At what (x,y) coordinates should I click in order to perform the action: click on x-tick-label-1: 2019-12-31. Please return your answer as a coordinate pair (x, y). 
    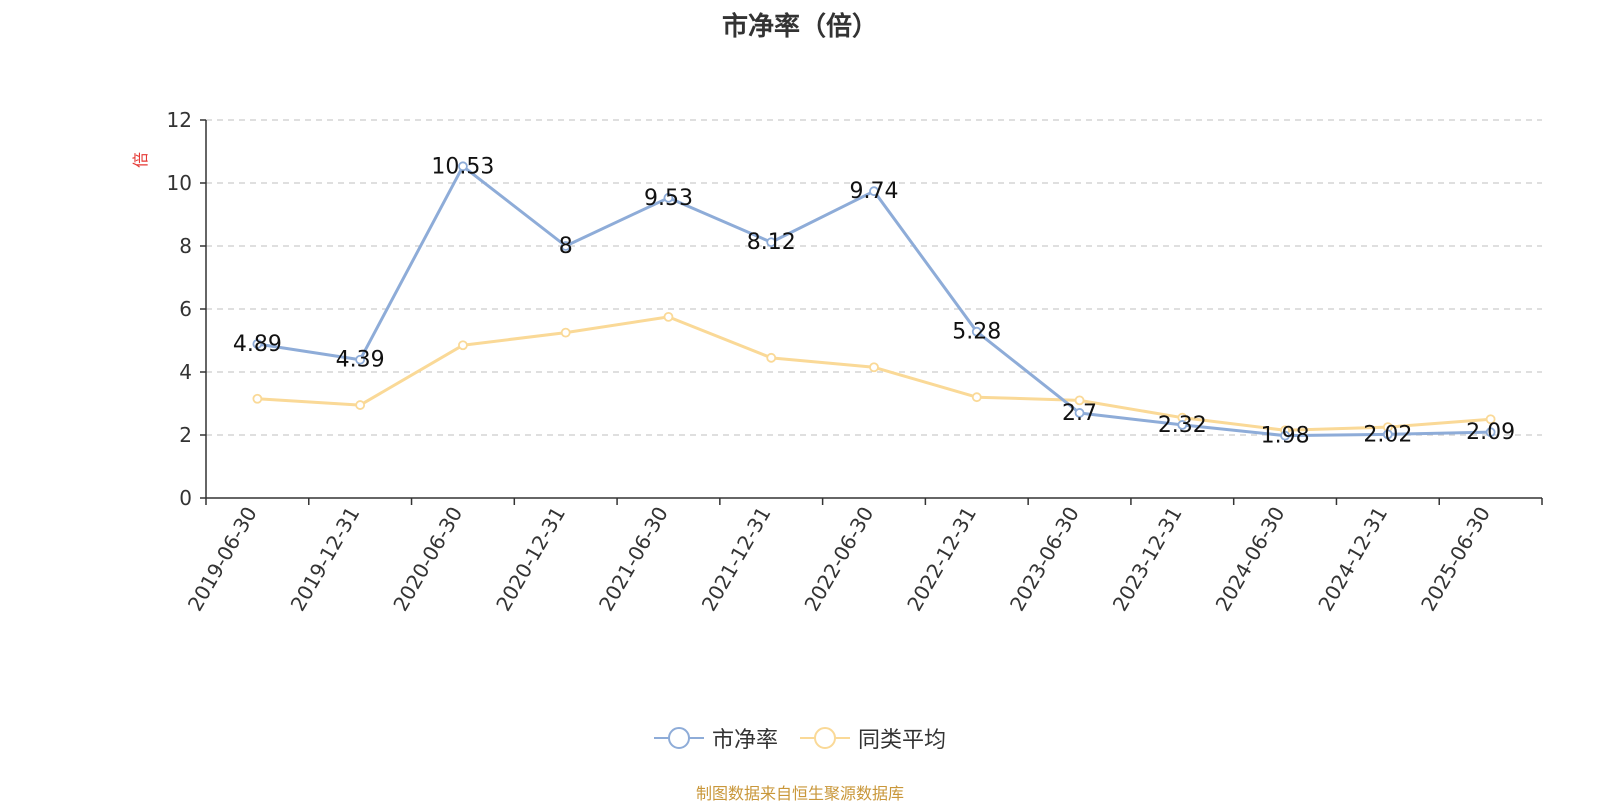
    Looking at the image, I should click on (325, 559).